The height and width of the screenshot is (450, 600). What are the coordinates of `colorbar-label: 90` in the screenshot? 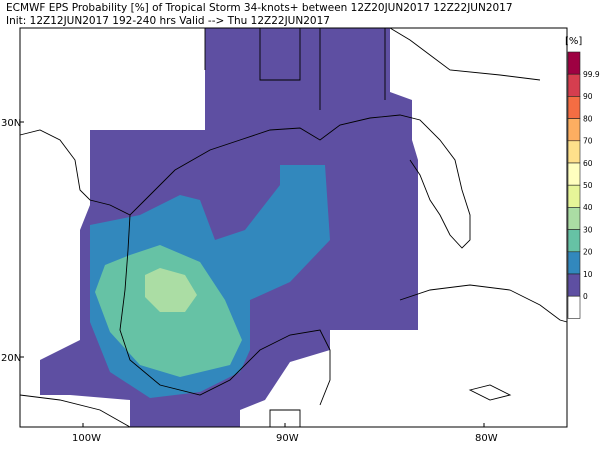 It's located at (588, 96).